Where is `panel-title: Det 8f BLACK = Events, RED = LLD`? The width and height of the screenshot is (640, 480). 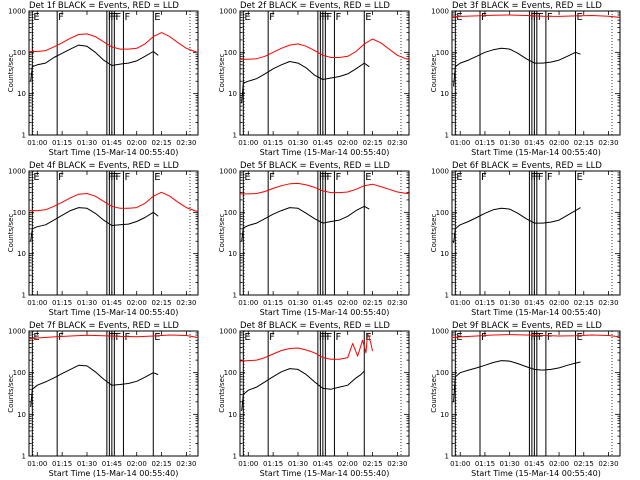 panel-title: Det 8f BLACK = Events, RED = LLD is located at coordinates (315, 326).